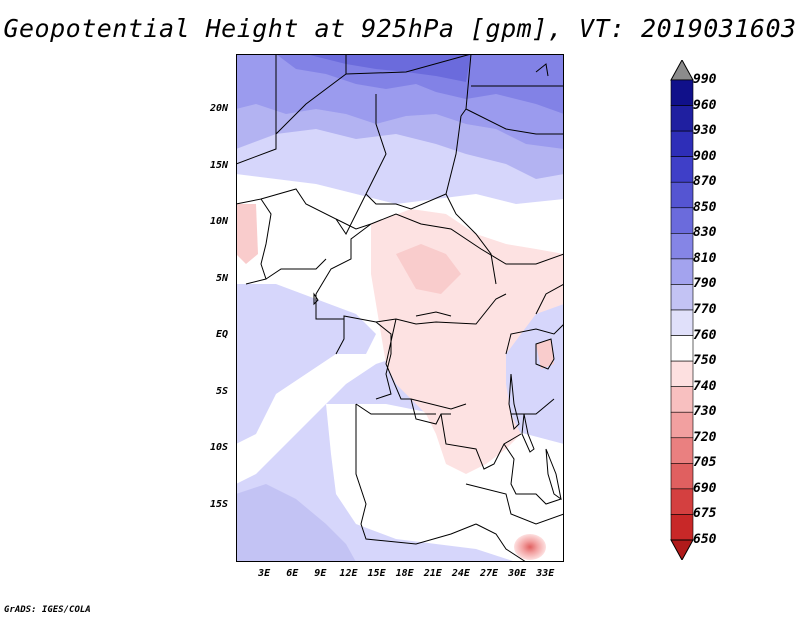 Image resolution: width=800 pixels, height=618 pixels. I want to click on field-740-west, so click(247, 234).